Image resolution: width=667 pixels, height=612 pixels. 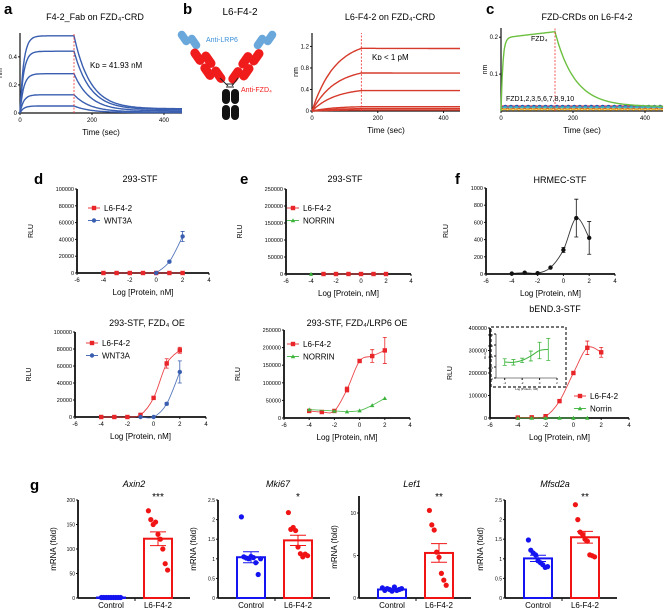 I want to click on antibody-diagram: L6-F4-2 Anti-LRP6 Anti-FZD₄, so click(x=227, y=63).